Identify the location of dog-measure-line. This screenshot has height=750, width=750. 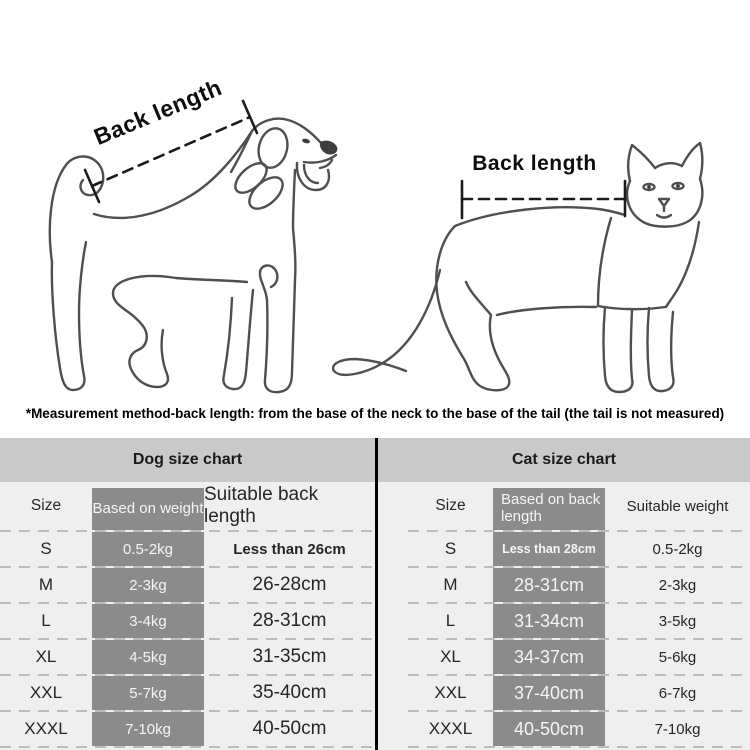
(171, 151).